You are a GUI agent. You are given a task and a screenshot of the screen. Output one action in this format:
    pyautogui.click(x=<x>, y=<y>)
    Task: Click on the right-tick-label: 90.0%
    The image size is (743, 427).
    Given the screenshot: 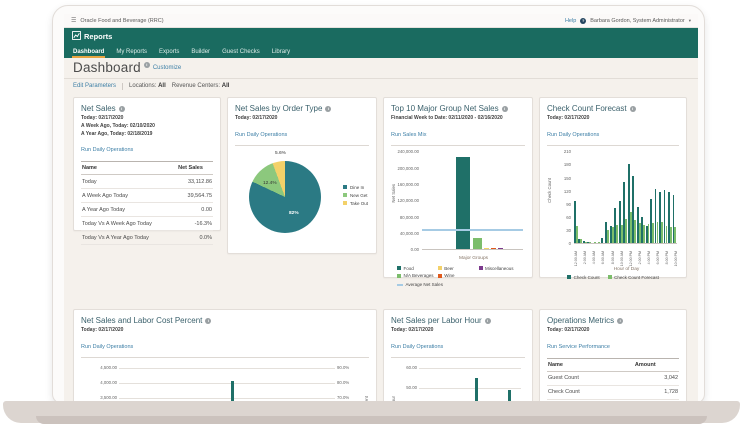 What is the action you would take?
    pyautogui.click(x=343, y=368)
    